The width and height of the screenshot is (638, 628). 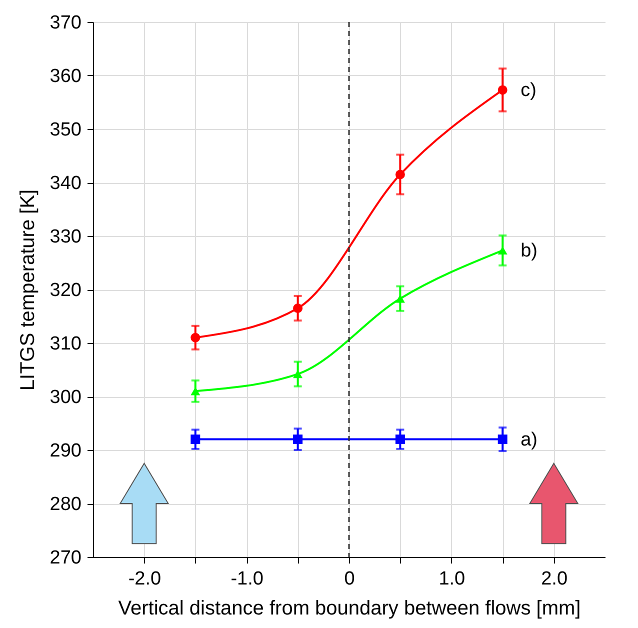 What do you see at coordinates (66, 130) in the screenshot?
I see `y-tick-label: 350` at bounding box center [66, 130].